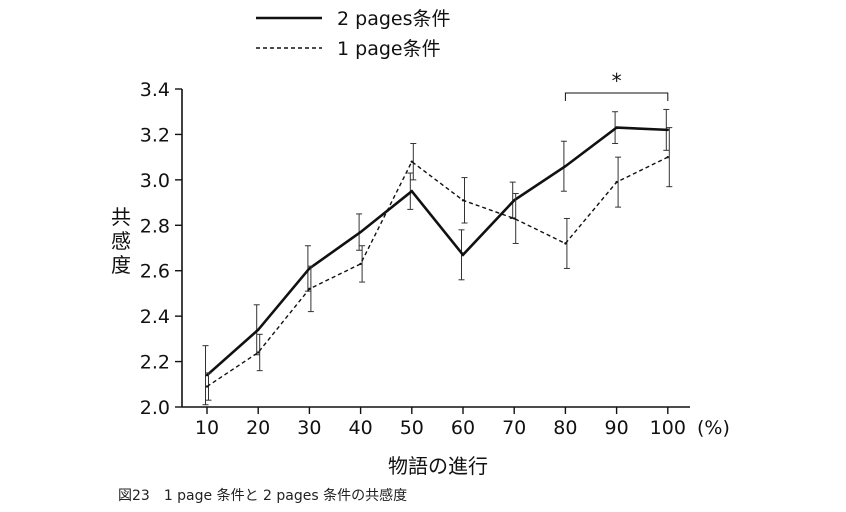 The width and height of the screenshot is (846, 512). Describe the element at coordinates (565, 428) in the screenshot. I see `x-tick-label: 80` at that location.